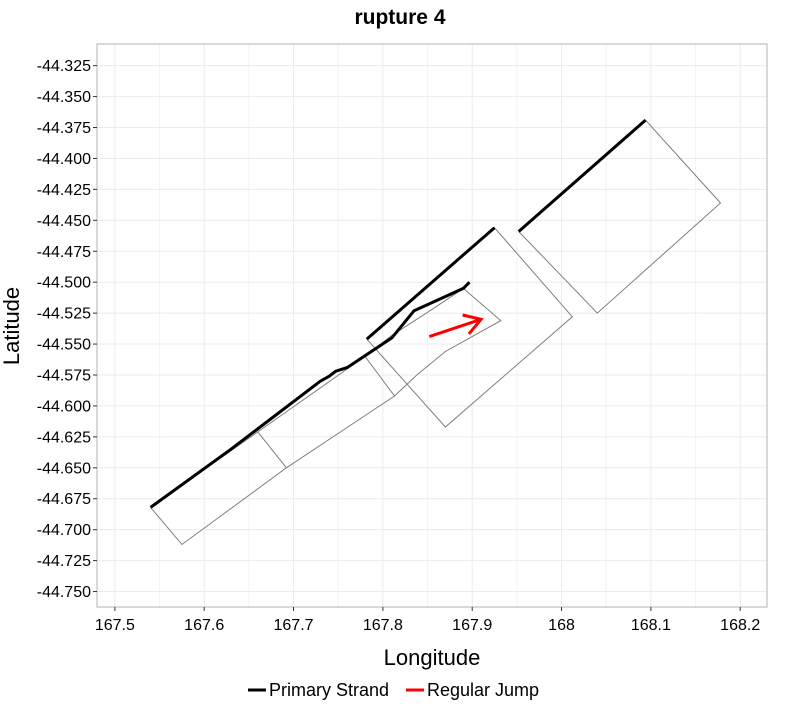  What do you see at coordinates (115, 625) in the screenshot?
I see `x-tick-label: 167.5` at bounding box center [115, 625].